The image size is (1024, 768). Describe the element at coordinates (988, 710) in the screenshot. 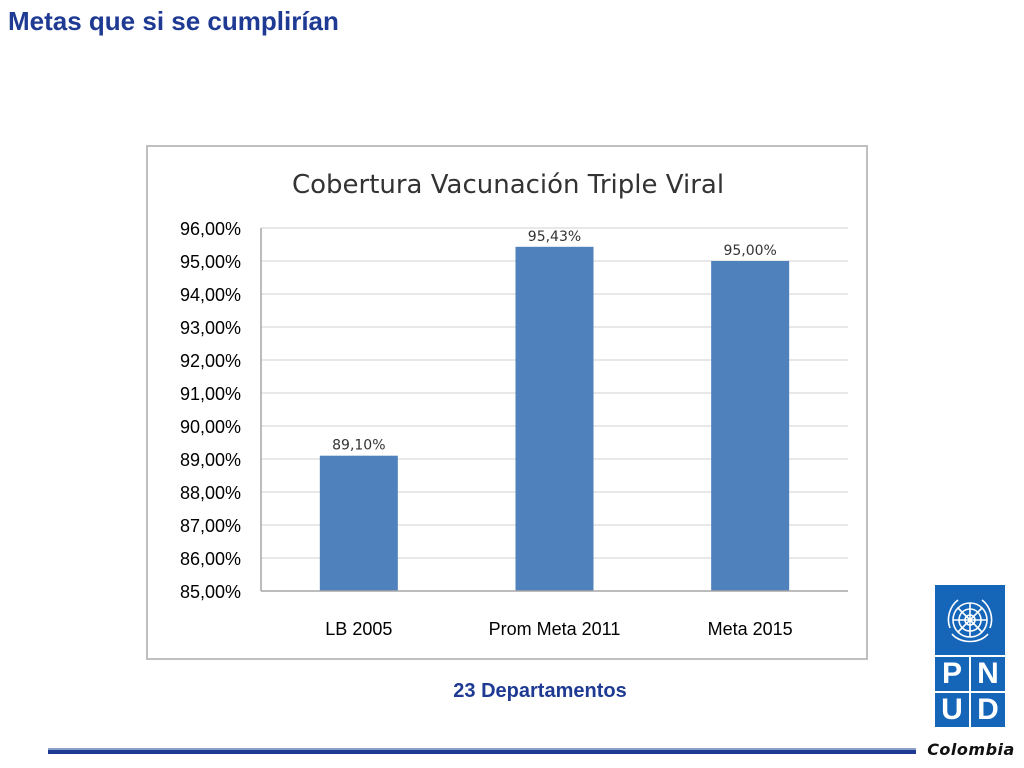

I see `logo-letter-d: D` at that location.